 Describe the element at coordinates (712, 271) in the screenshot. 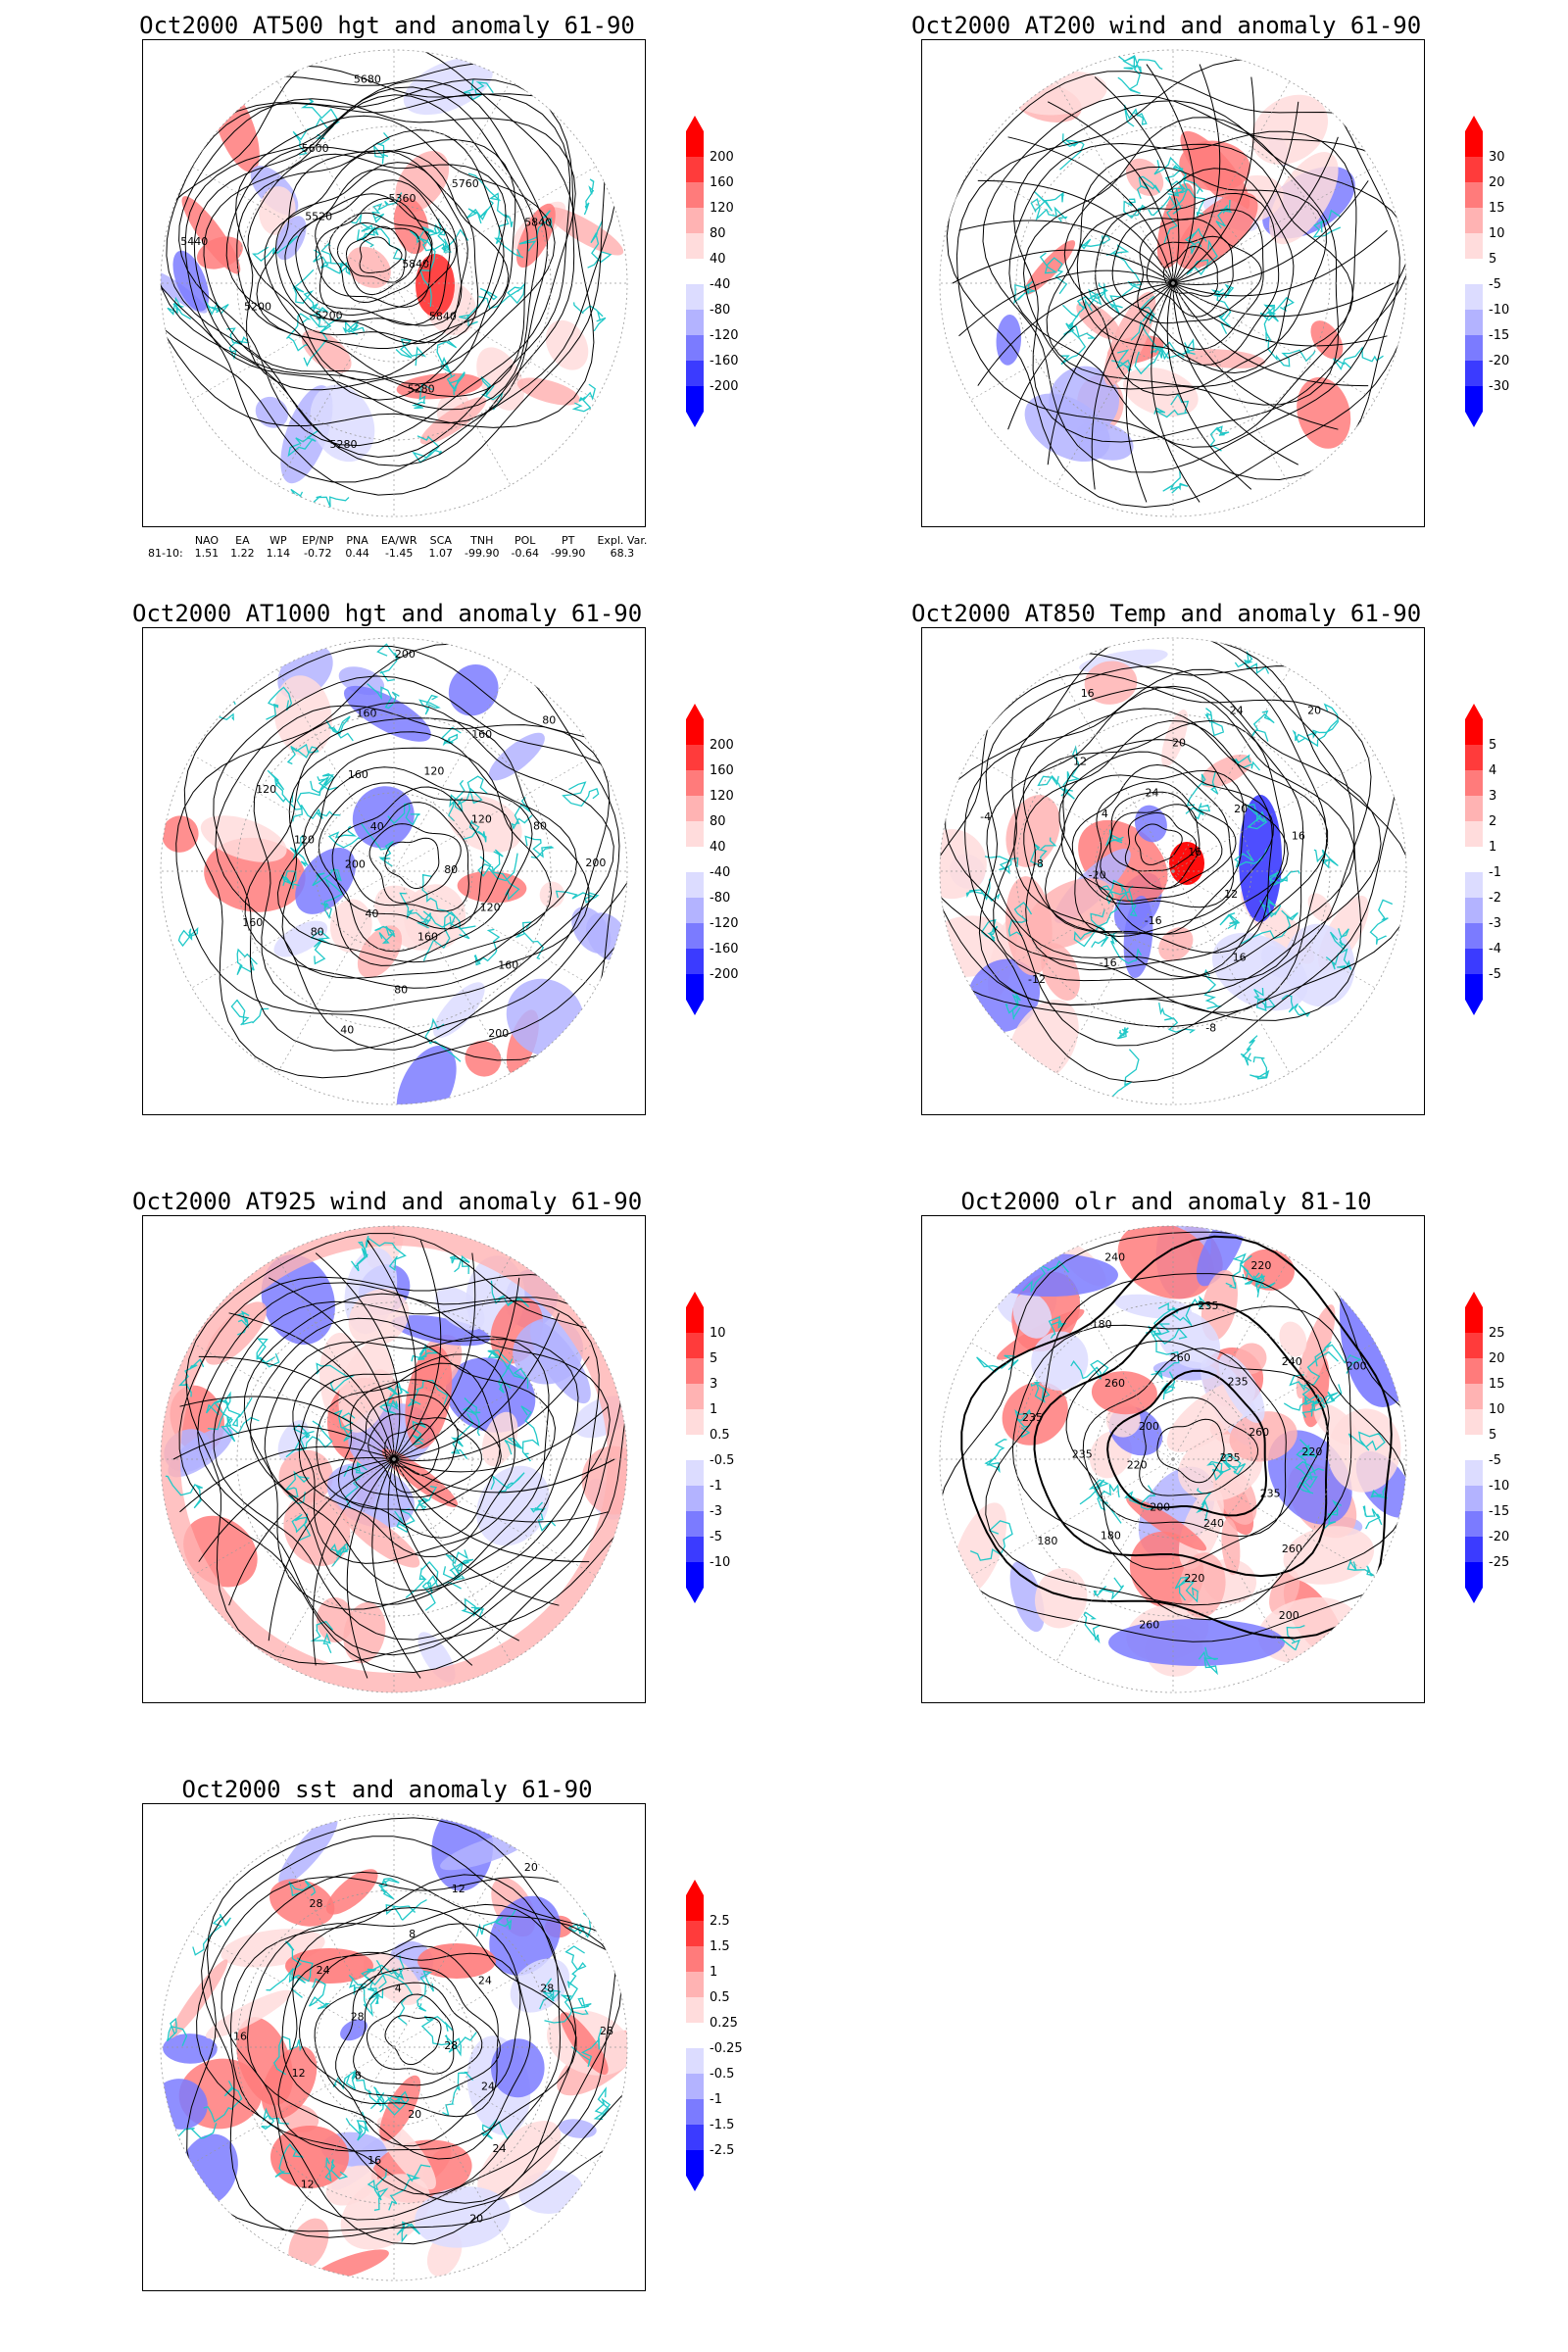

I see `colorbar-svg: 200 160 120 80 40 -40 -80 -120 -160 -200` at that location.